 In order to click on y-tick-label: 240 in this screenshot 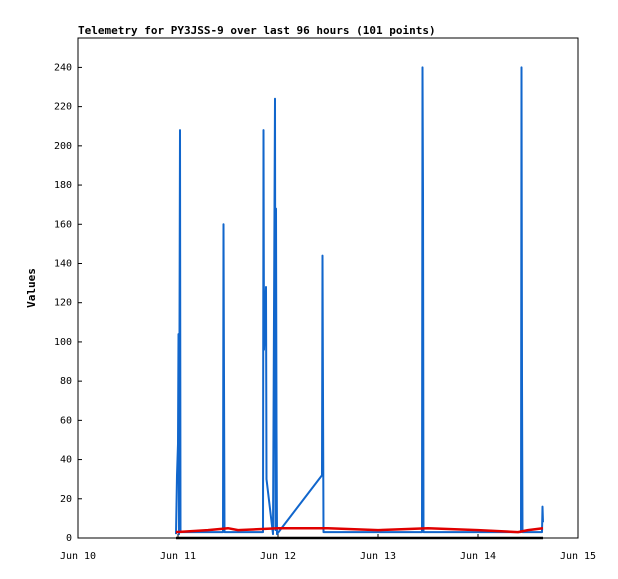, I will do `click(63, 67)`.